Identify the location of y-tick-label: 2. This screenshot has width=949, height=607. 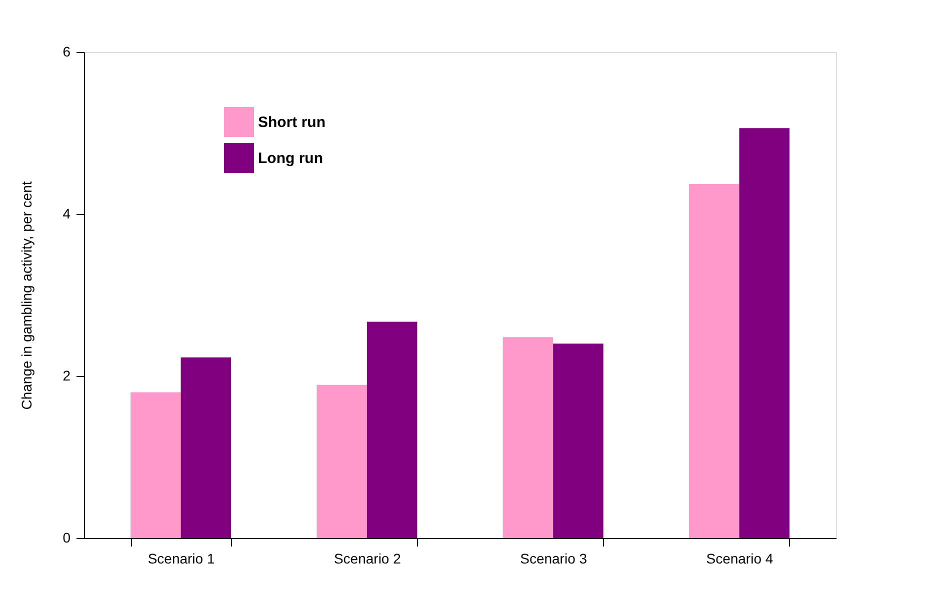
(66, 376).